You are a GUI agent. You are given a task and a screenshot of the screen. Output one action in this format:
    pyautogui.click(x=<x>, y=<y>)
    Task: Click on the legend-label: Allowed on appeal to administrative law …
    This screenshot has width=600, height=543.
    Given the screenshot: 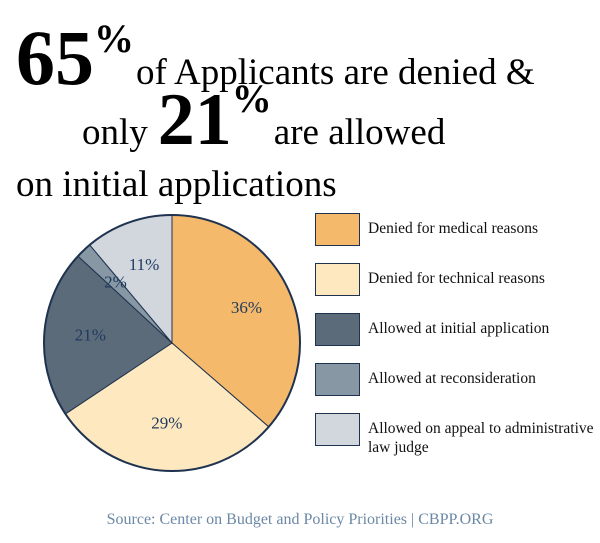 What is the action you would take?
    pyautogui.click(x=481, y=438)
    